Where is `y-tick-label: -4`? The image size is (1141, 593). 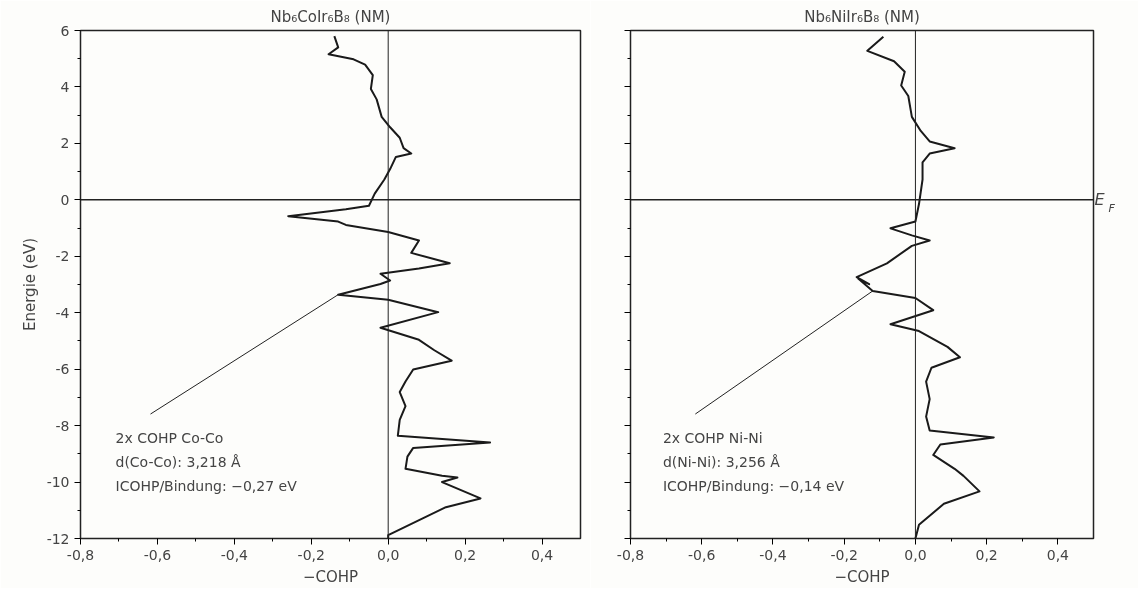 y-tick-label: -4 is located at coordinates (62, 312).